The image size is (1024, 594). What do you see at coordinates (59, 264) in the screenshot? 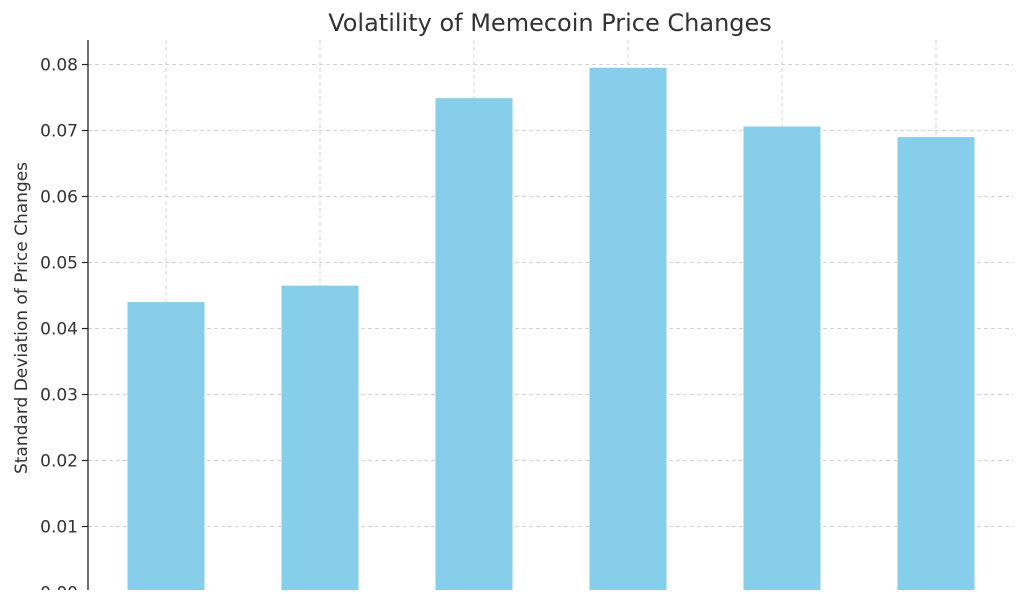
I see `y-tick-label: 0.05` at bounding box center [59, 264].